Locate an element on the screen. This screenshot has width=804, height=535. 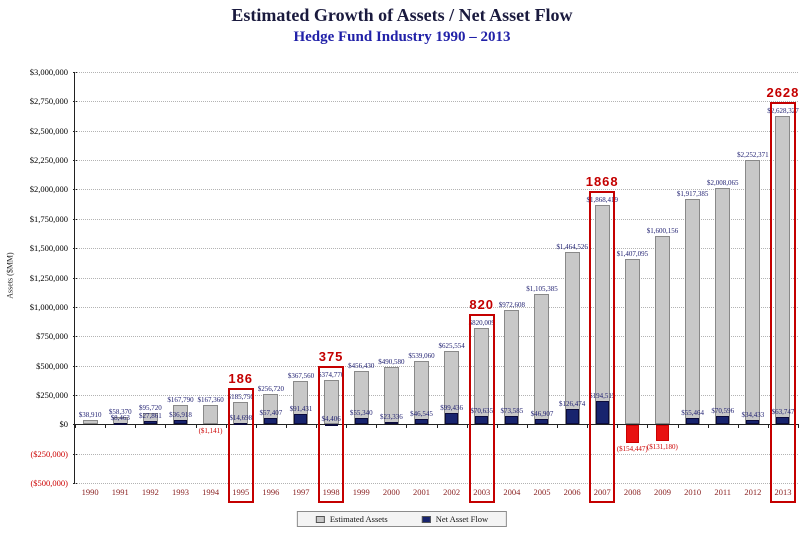
assets-value-label: $367,560 is located at coordinates (301, 376).